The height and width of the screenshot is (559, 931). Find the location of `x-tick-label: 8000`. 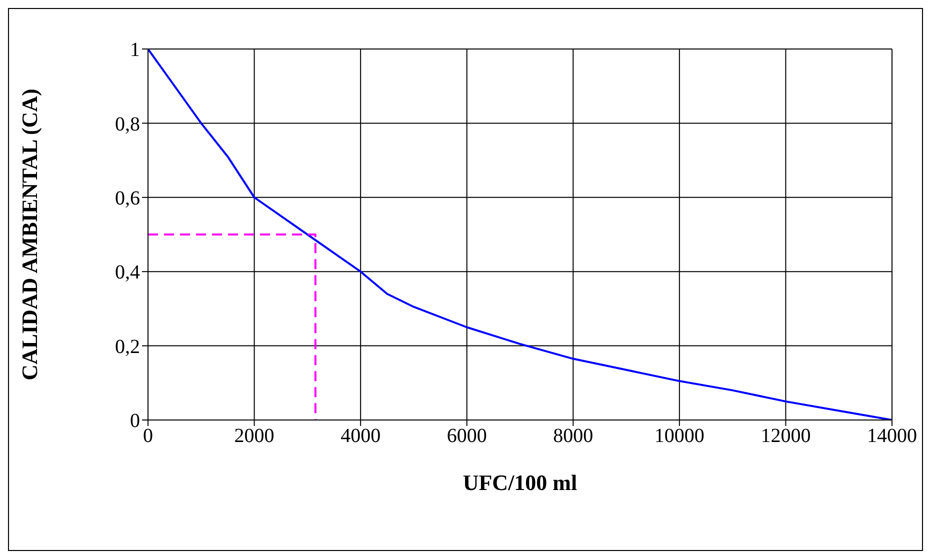

x-tick-label: 8000 is located at coordinates (573, 436).